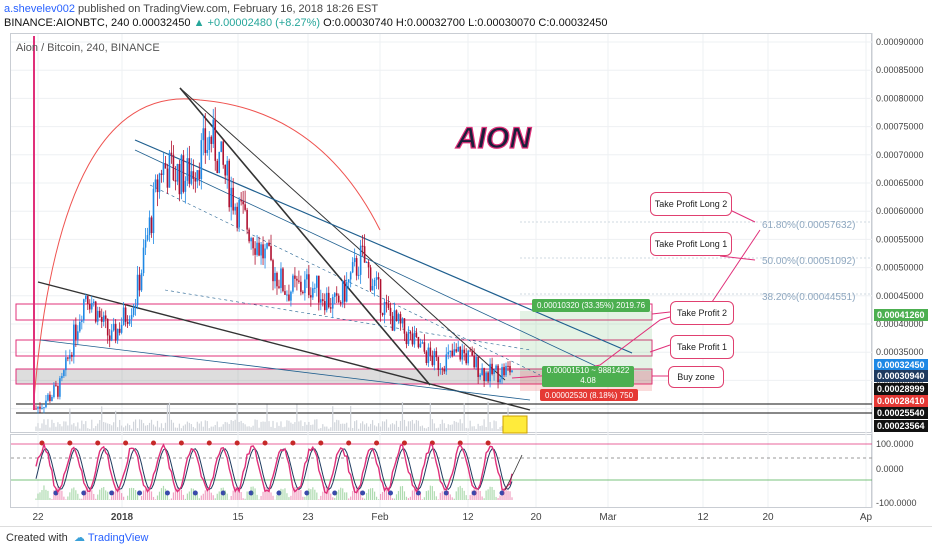 This screenshot has height=551, width=932. What do you see at coordinates (660, 348) in the screenshot?
I see `tp-1-connector` at bounding box center [660, 348].